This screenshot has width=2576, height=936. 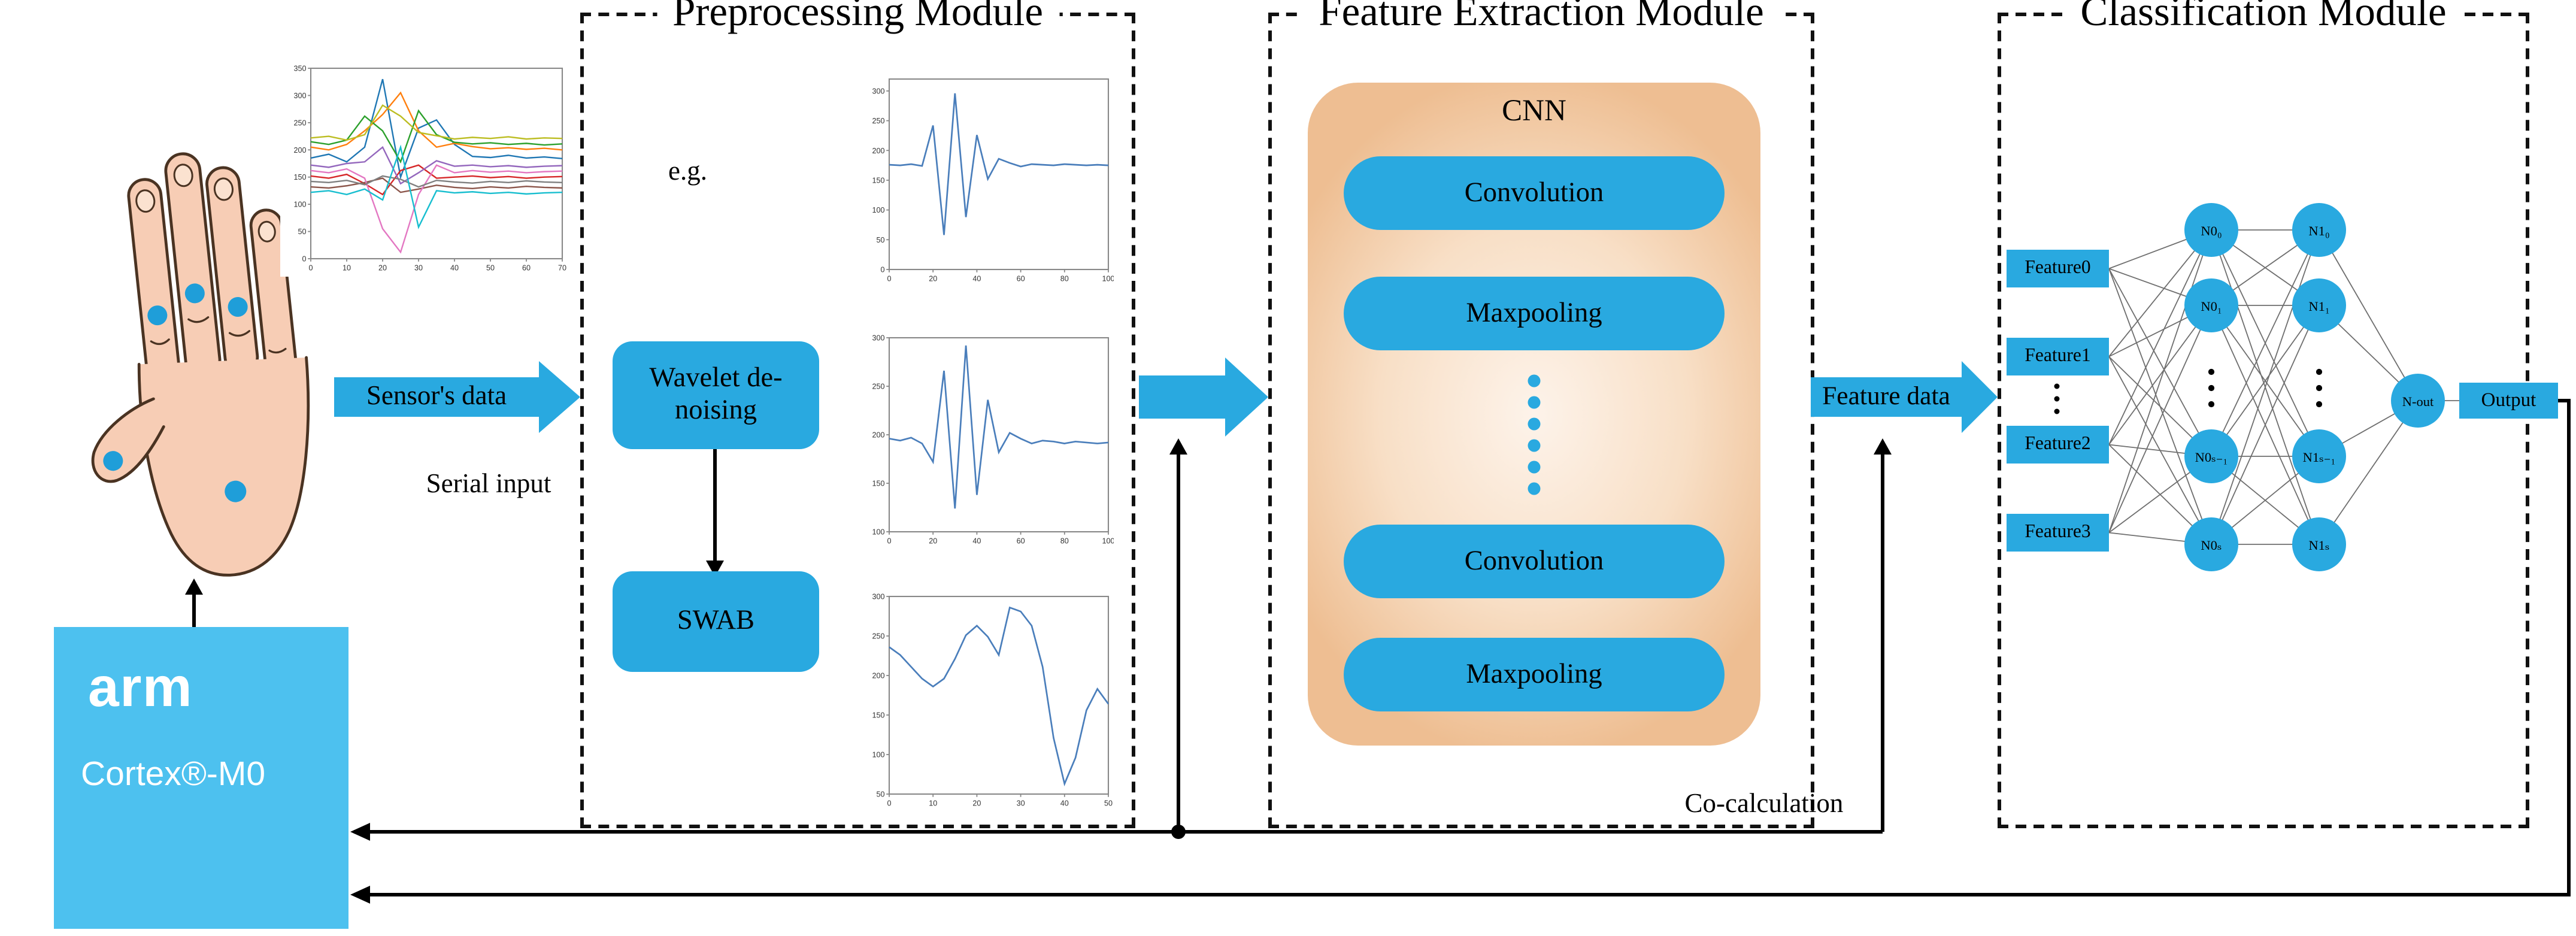 I want to click on cnn-title: CNN, so click(x=1534, y=110).